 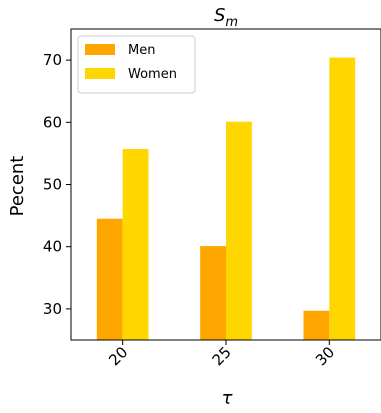 I want to click on x-tick-label: 25, so click(x=222, y=356).